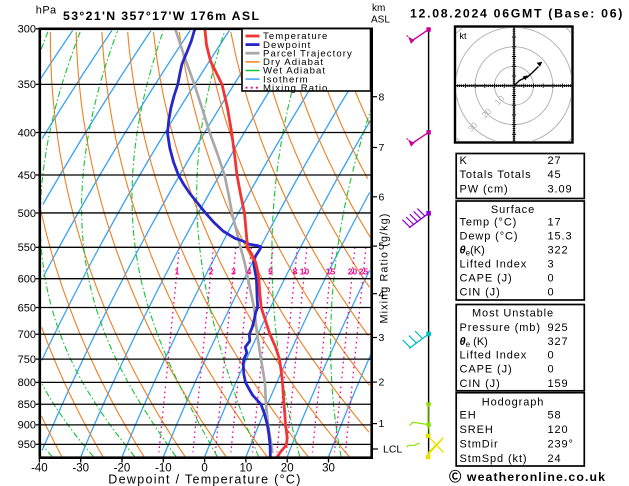 The image size is (629, 486). Describe the element at coordinates (527, 476) in the screenshot. I see `svg-text: Ⓒ weatheronline.co.uk` at that location.